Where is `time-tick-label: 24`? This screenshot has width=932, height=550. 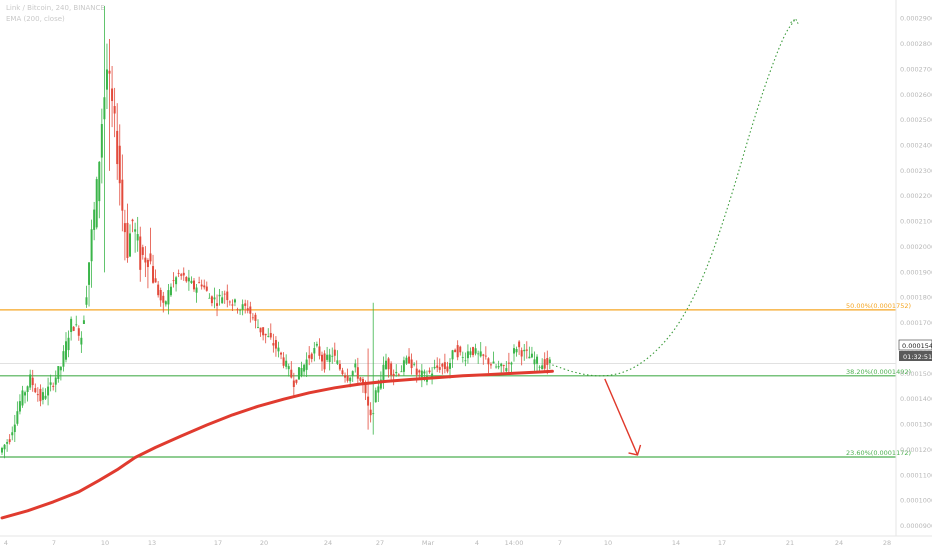 time-tick-label: 24 is located at coordinates (328, 543).